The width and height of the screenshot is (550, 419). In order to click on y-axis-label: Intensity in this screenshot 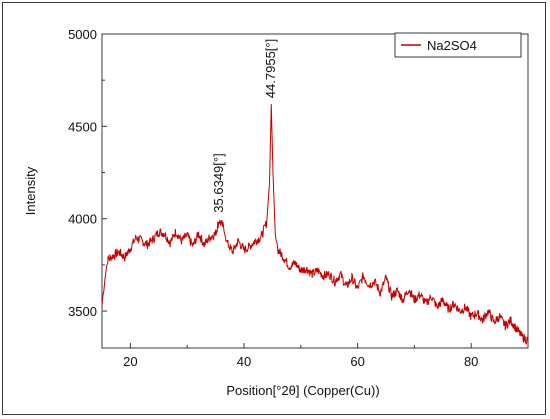, I will do `click(30, 190)`.